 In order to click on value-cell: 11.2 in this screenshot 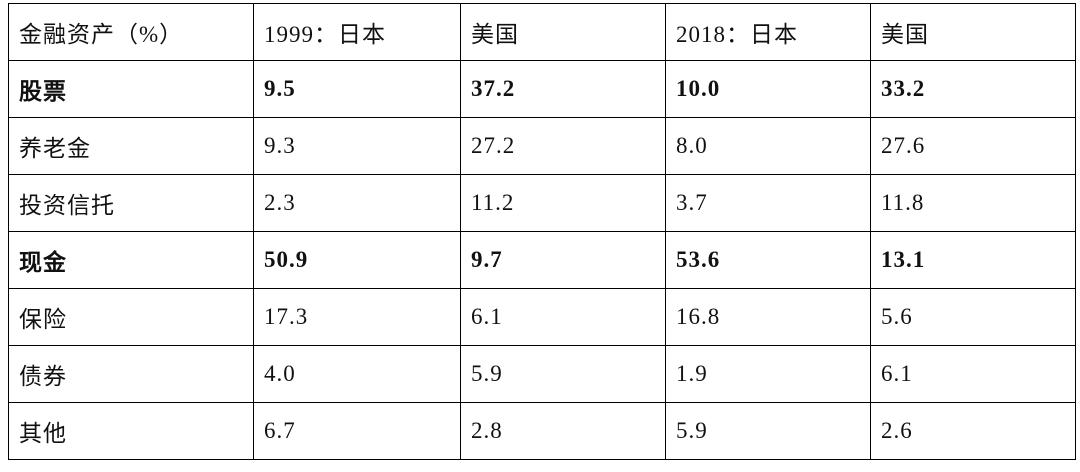, I will do `click(563, 203)`.